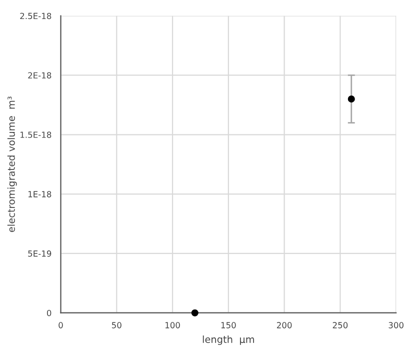  What do you see at coordinates (36, 16) in the screenshot?
I see `y-tick-label: 2.5E-18` at bounding box center [36, 16].